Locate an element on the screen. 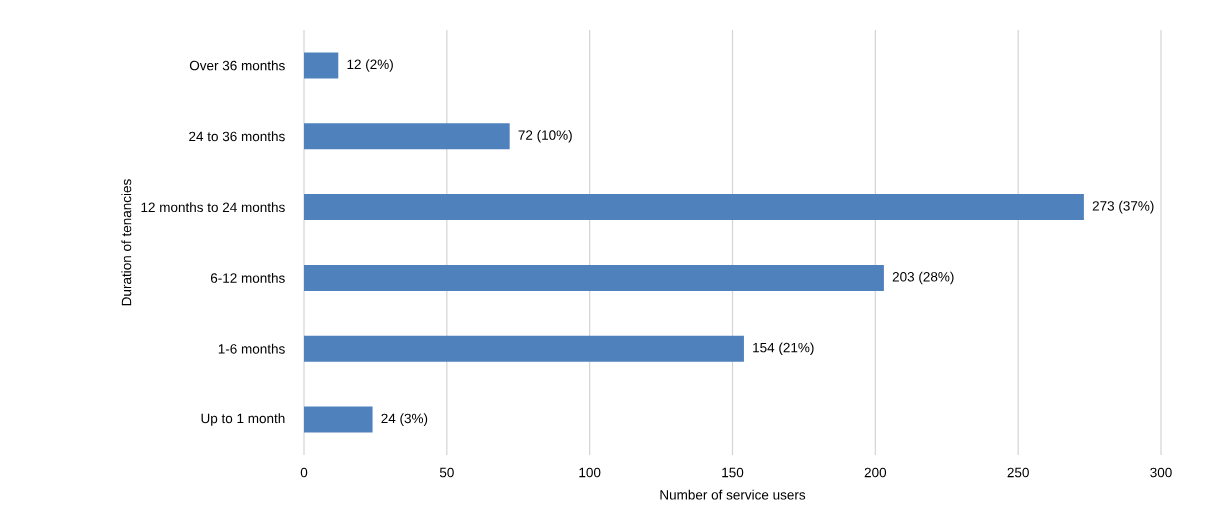  x-axis-title: Number of service users is located at coordinates (733, 494).